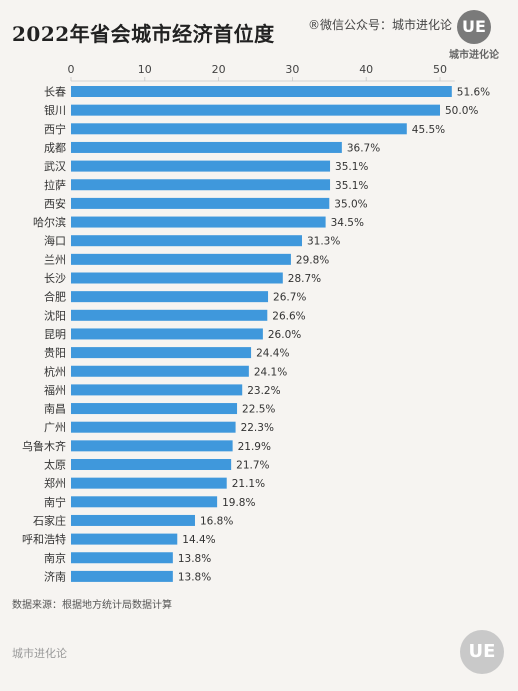 The image size is (518, 691). Describe the element at coordinates (55, 259) in the screenshot. I see `category-label: 兰州` at that location.